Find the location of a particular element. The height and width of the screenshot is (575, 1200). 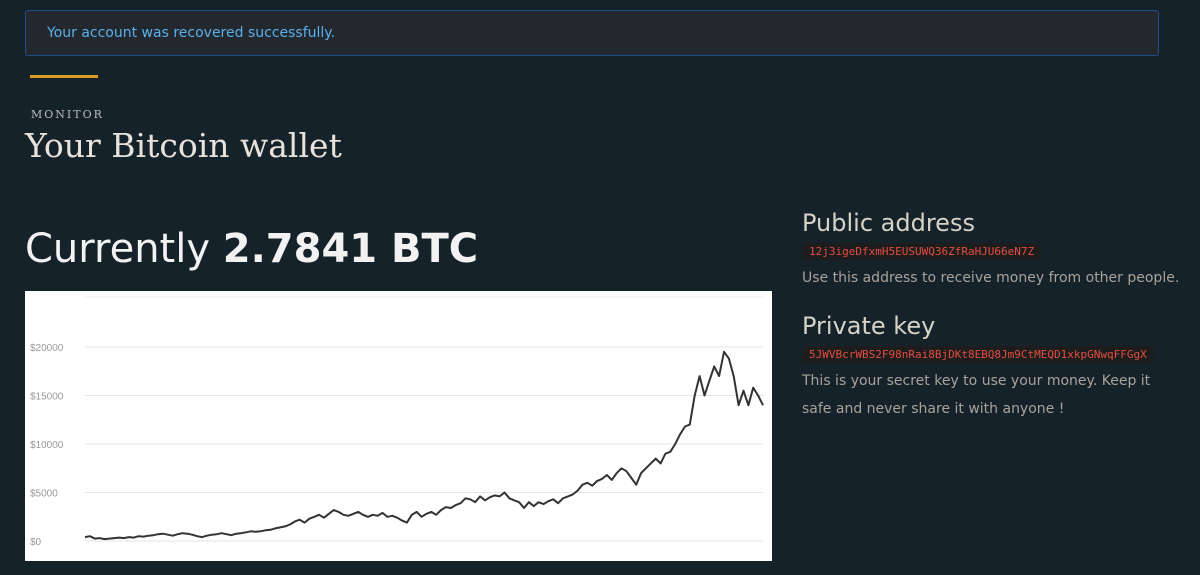

balance-amount: 2.7841 BTC is located at coordinates (350, 249).